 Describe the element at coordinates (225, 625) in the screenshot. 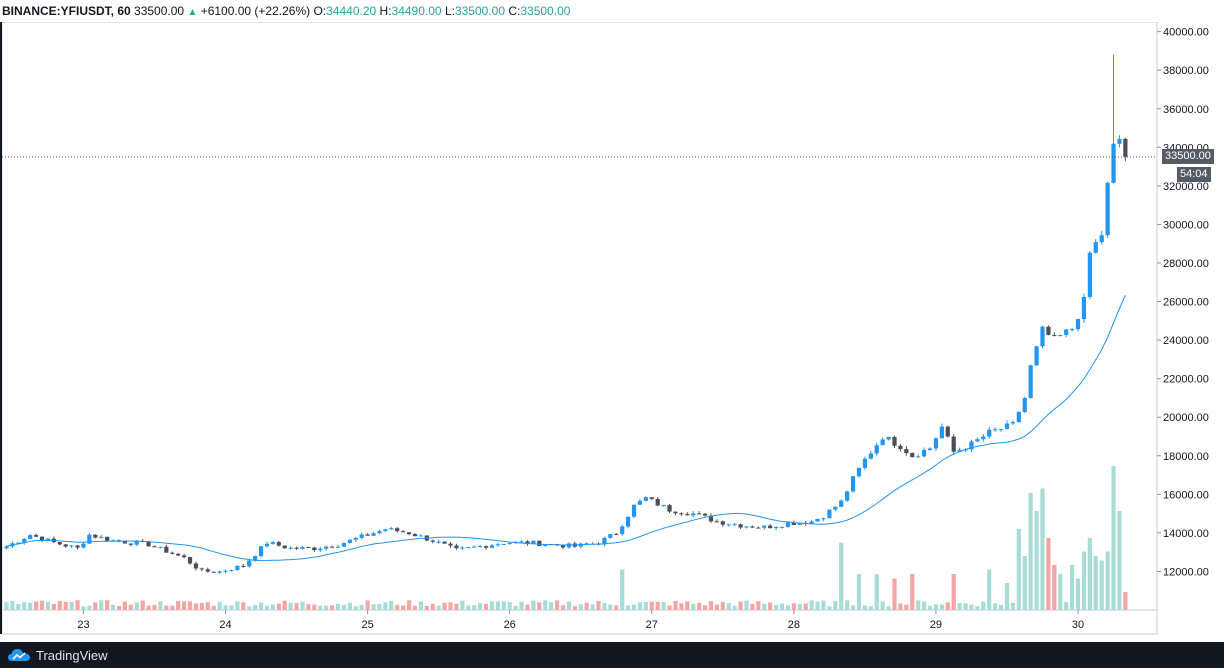

I see `x-tick-label: 24` at that location.